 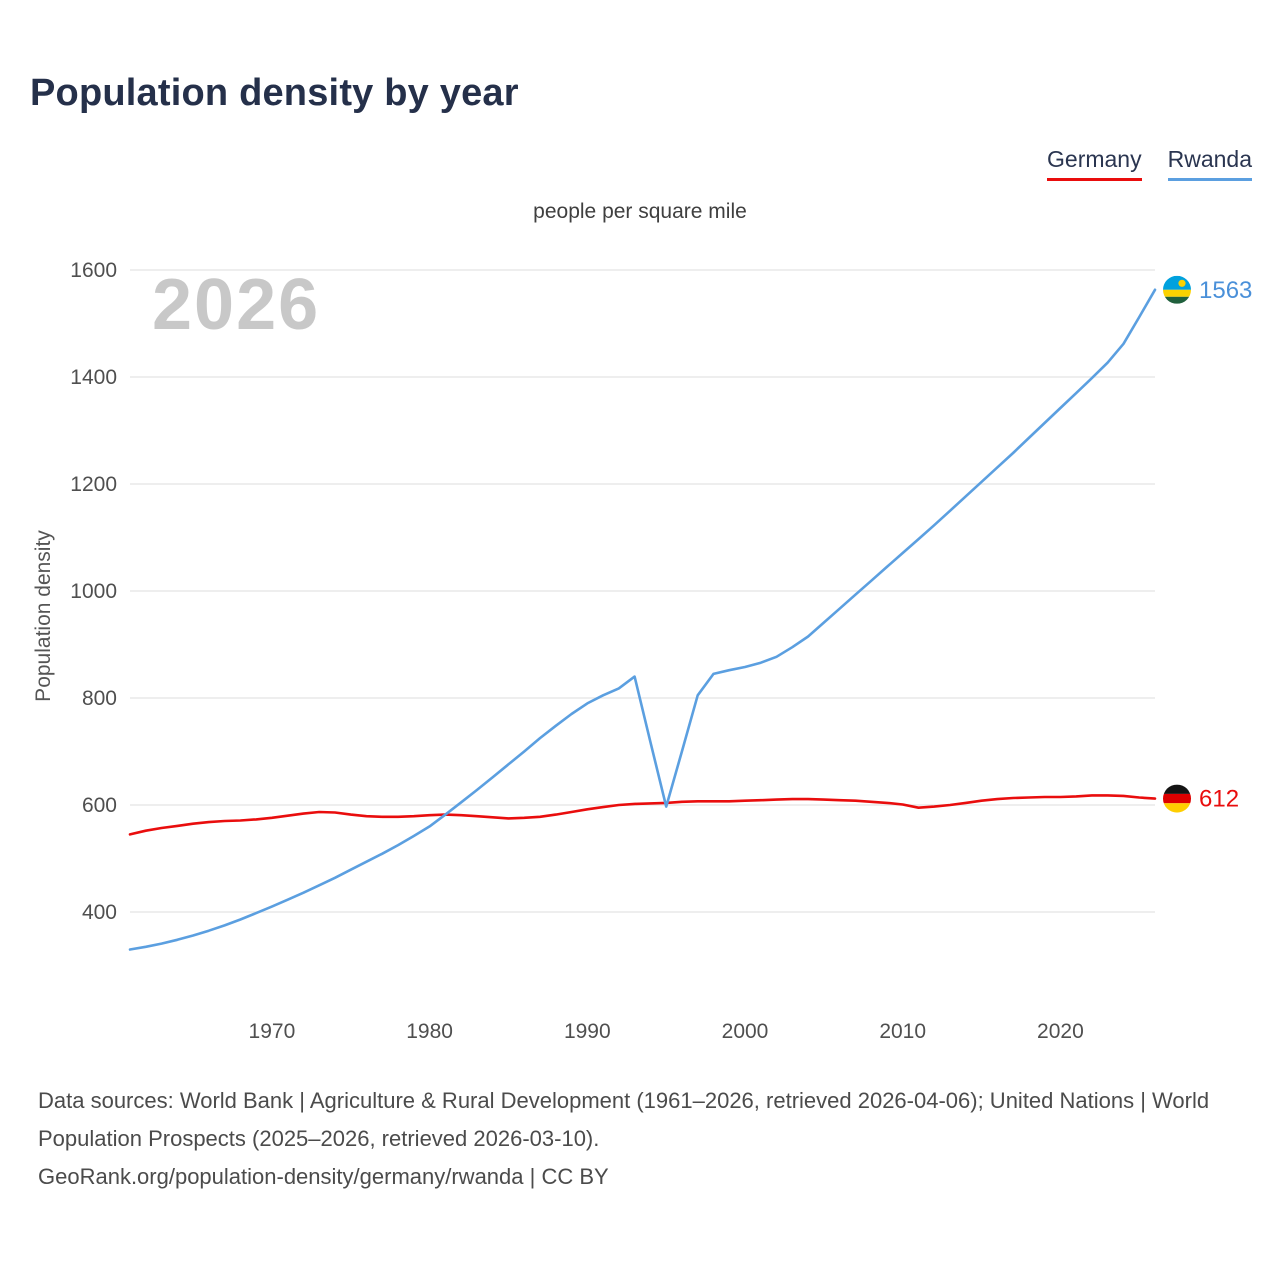 What do you see at coordinates (93, 484) in the screenshot?
I see `y-tick-label: 1200` at bounding box center [93, 484].